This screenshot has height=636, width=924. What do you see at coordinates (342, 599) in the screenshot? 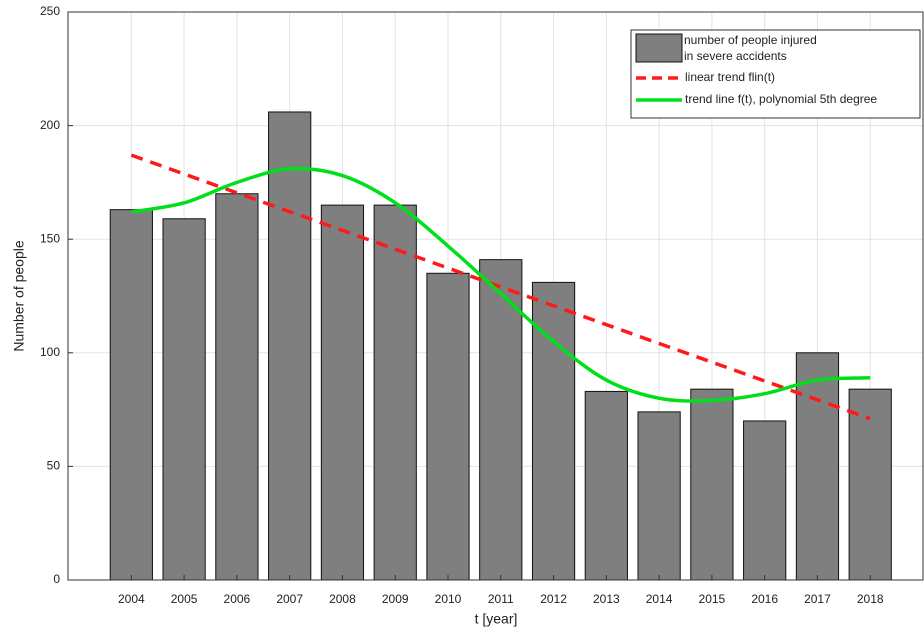
I see `x-tick-label: 2008` at bounding box center [342, 599].